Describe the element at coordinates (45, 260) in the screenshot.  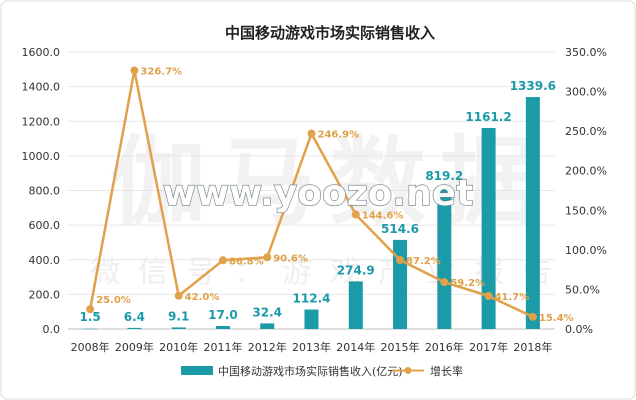
I see `left-tick-label: 400.0` at that location.